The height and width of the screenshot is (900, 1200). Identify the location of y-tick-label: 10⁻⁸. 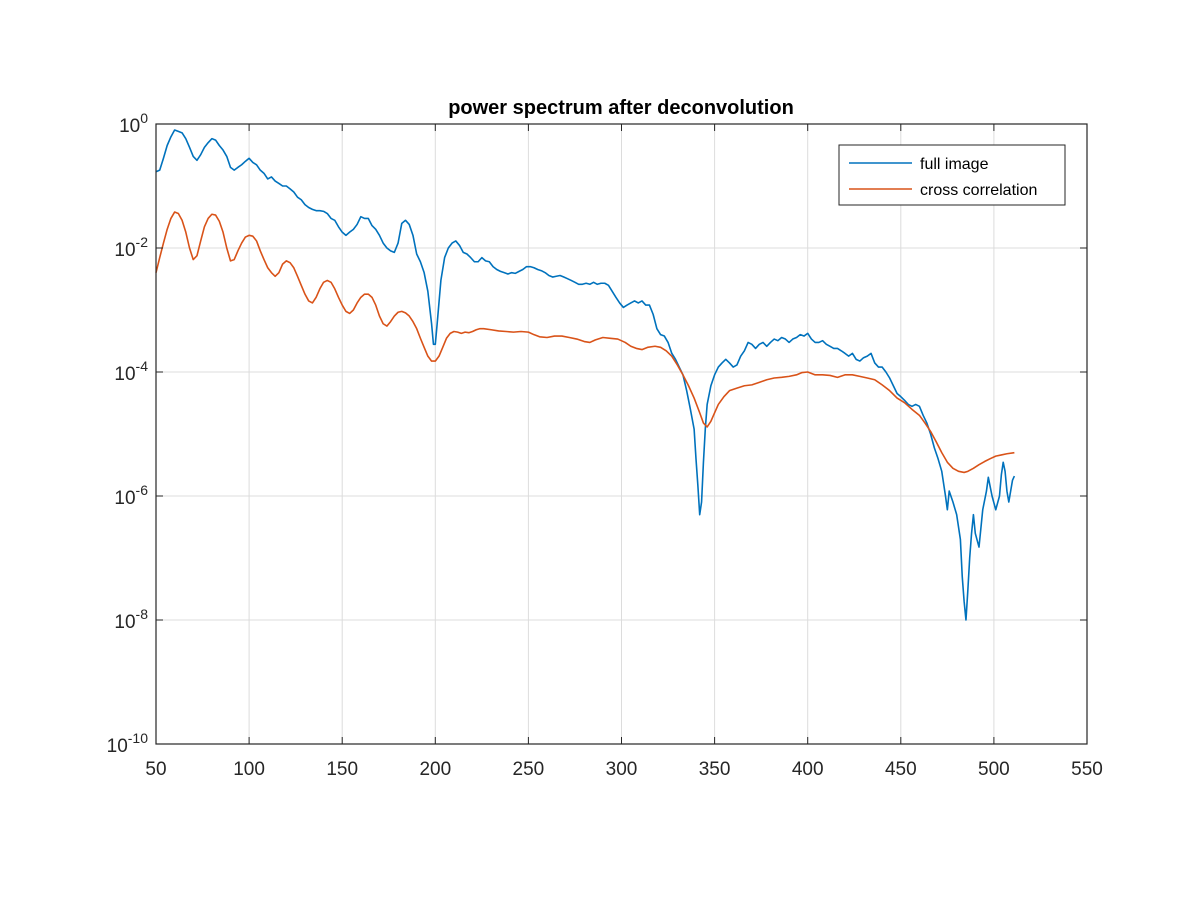
(131, 619).